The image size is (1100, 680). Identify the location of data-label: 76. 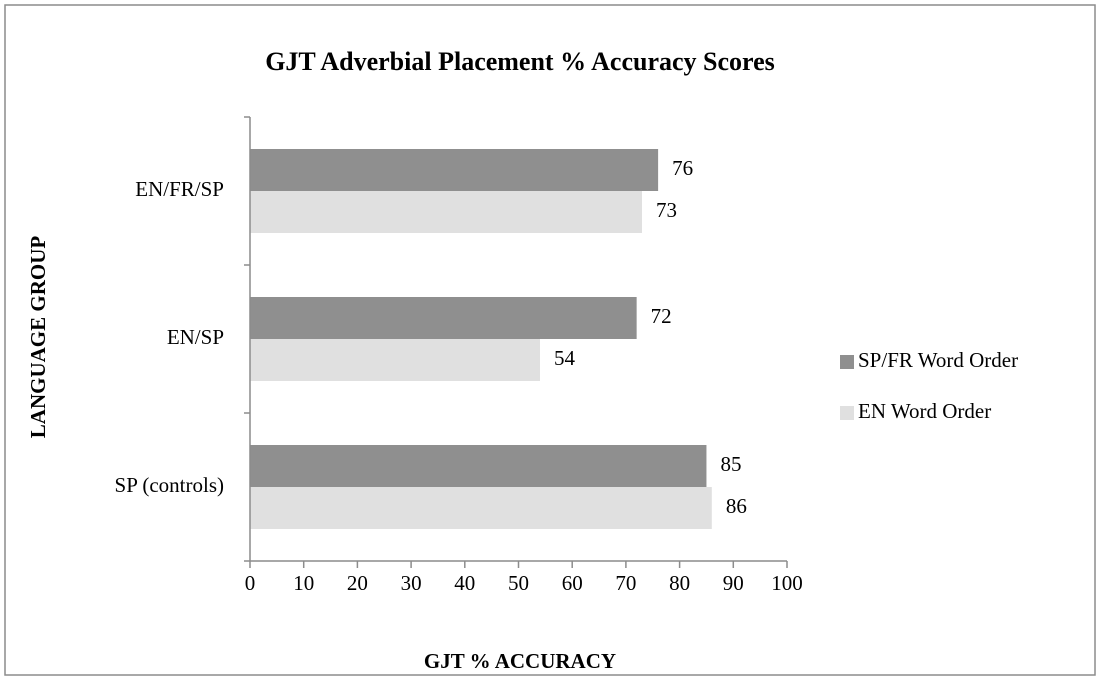
(682, 168).